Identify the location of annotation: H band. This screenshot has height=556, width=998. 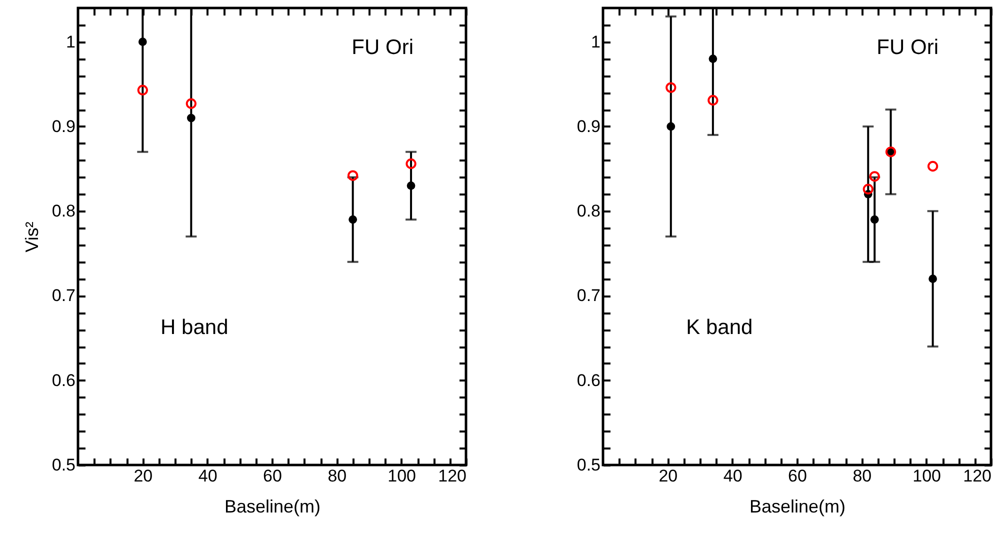
(194, 327).